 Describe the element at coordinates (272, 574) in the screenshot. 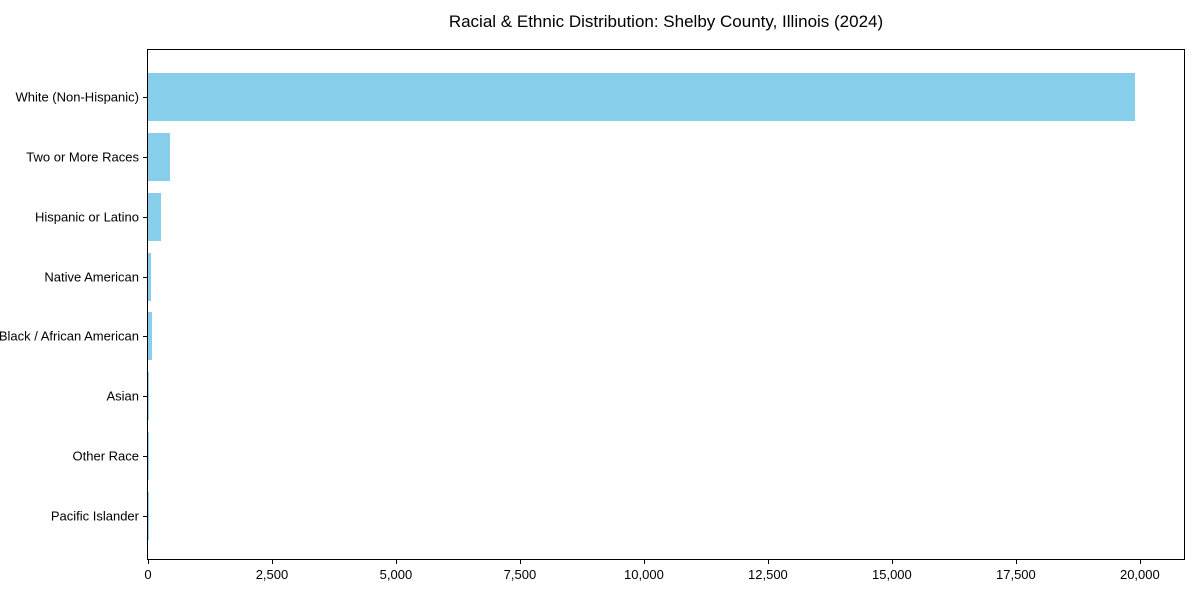

I see `x-tick-label: 2,500` at that location.